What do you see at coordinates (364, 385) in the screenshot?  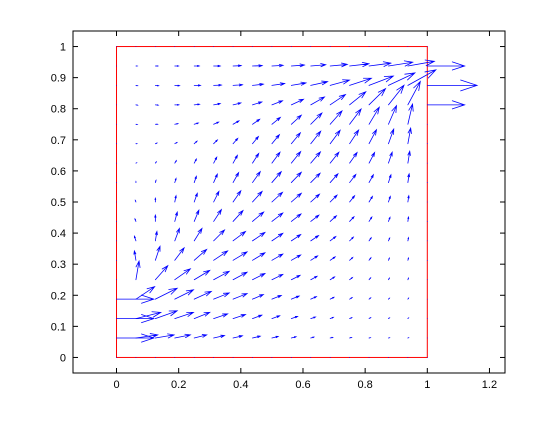 I see `x-tick-label: 0.8` at bounding box center [364, 385].